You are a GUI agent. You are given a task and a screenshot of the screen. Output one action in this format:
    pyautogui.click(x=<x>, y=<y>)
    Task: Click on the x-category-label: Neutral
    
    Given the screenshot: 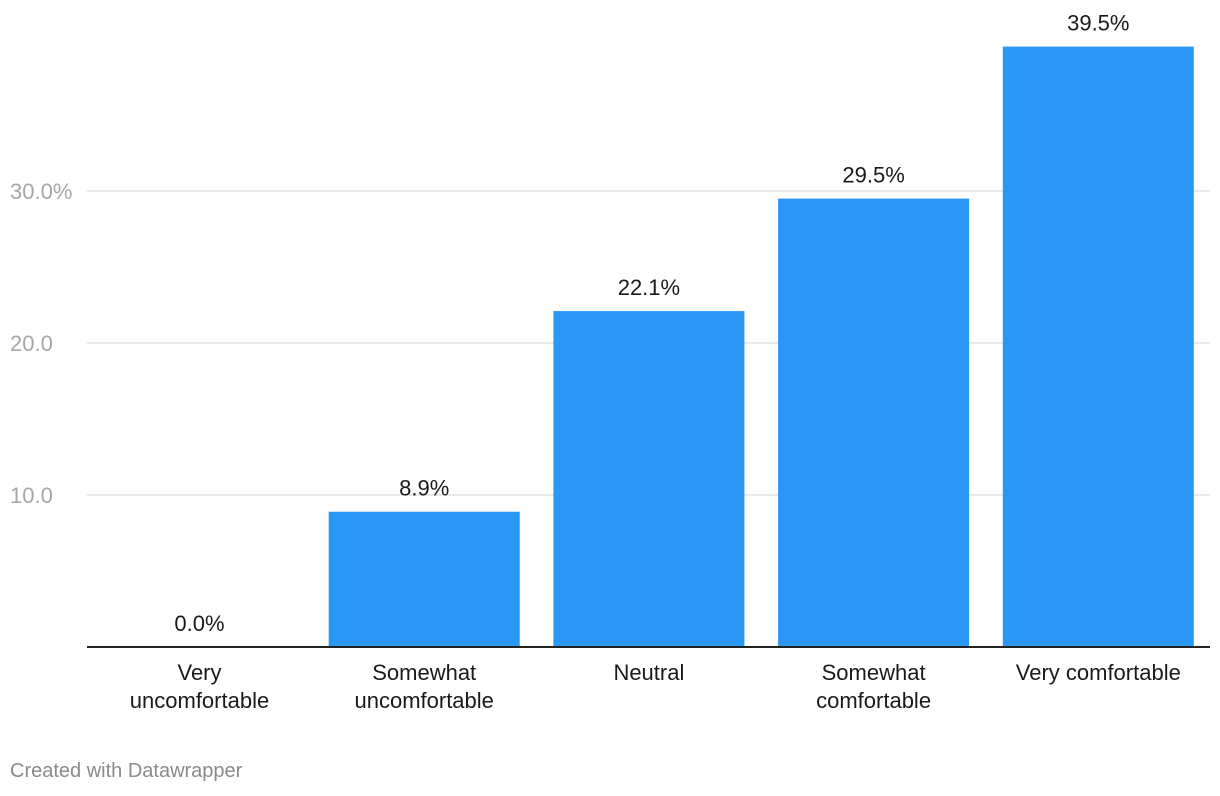 What is the action you would take?
    pyautogui.click(x=648, y=672)
    